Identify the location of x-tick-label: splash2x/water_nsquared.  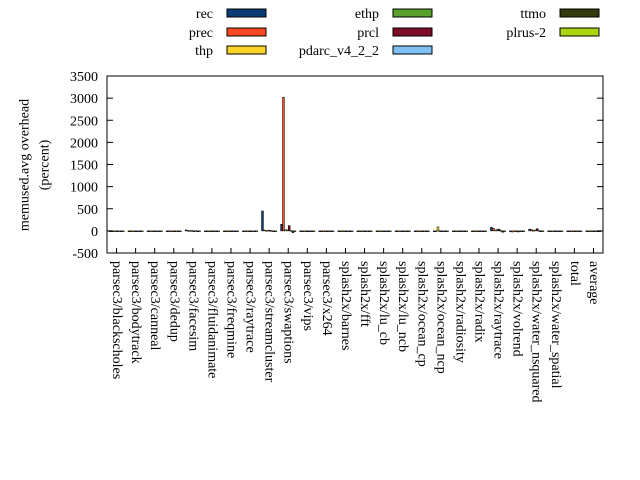
(536, 332).